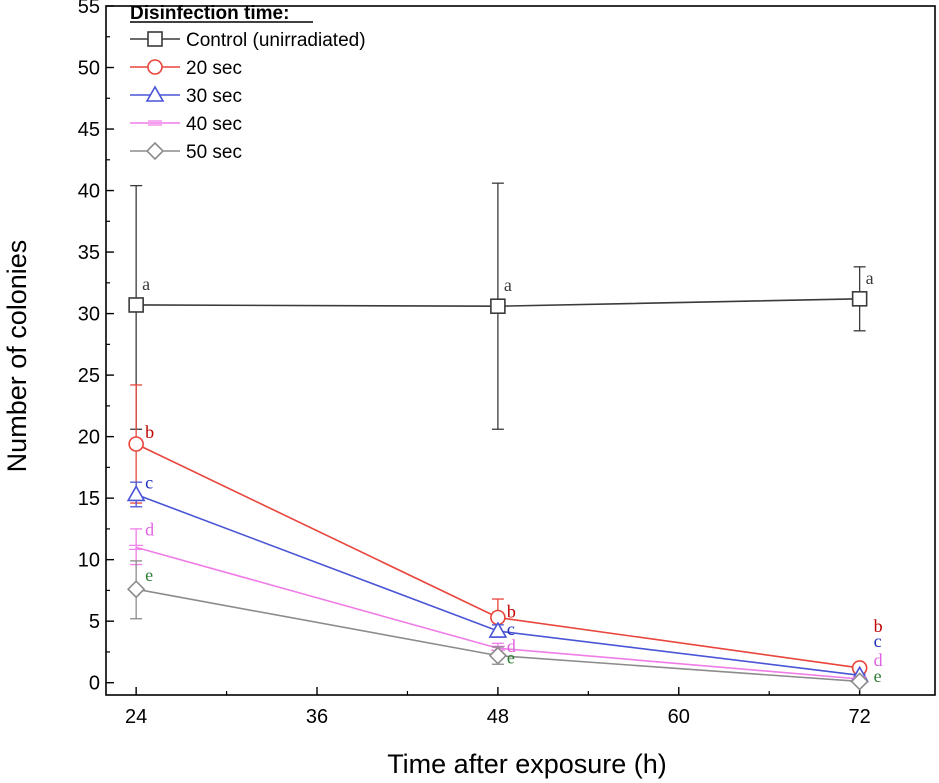  I want to click on y-tick-label: 30, so click(89, 315).